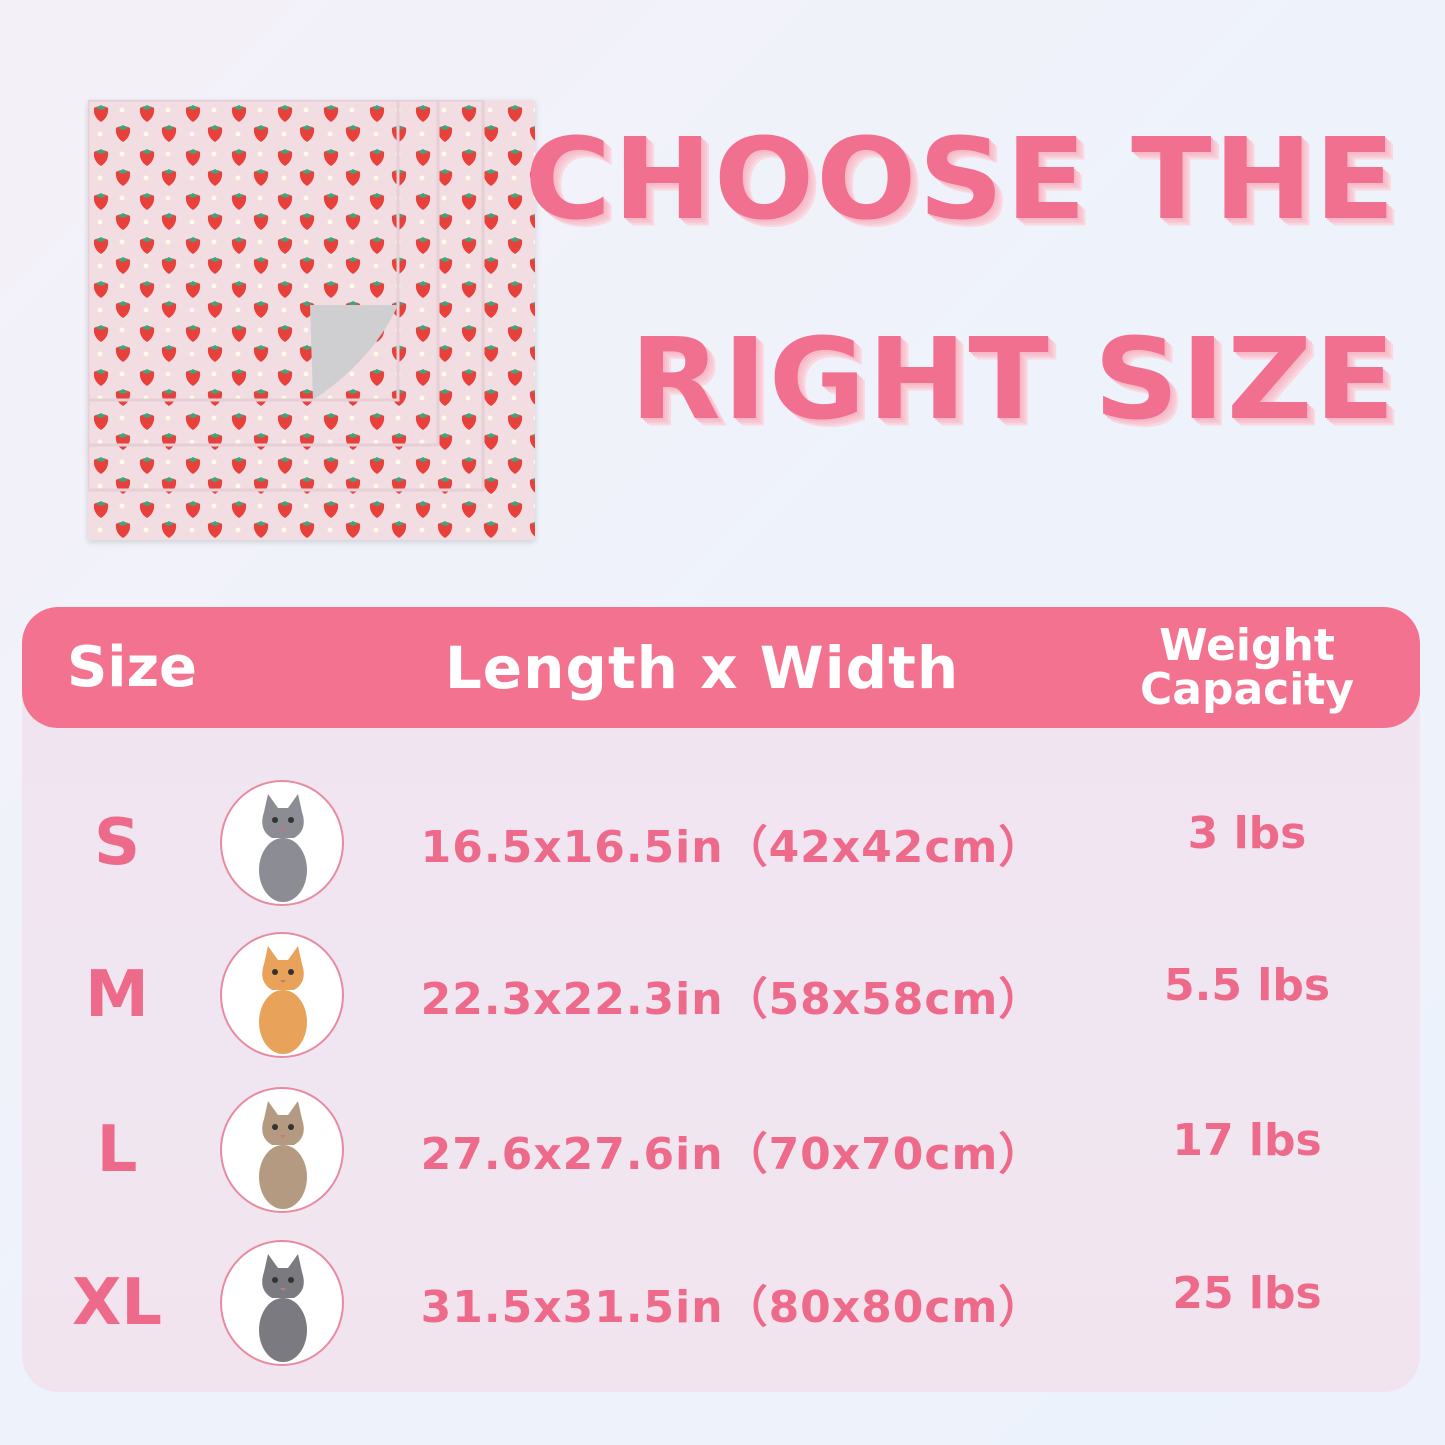  I want to click on header-weight-line2: Capacity, so click(1247, 689).